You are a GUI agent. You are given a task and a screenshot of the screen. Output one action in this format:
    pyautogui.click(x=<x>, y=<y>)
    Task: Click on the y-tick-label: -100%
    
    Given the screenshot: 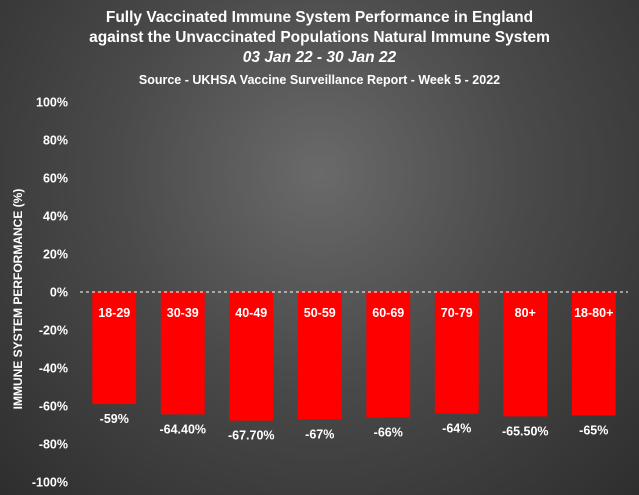 What is the action you would take?
    pyautogui.click(x=50, y=483)
    